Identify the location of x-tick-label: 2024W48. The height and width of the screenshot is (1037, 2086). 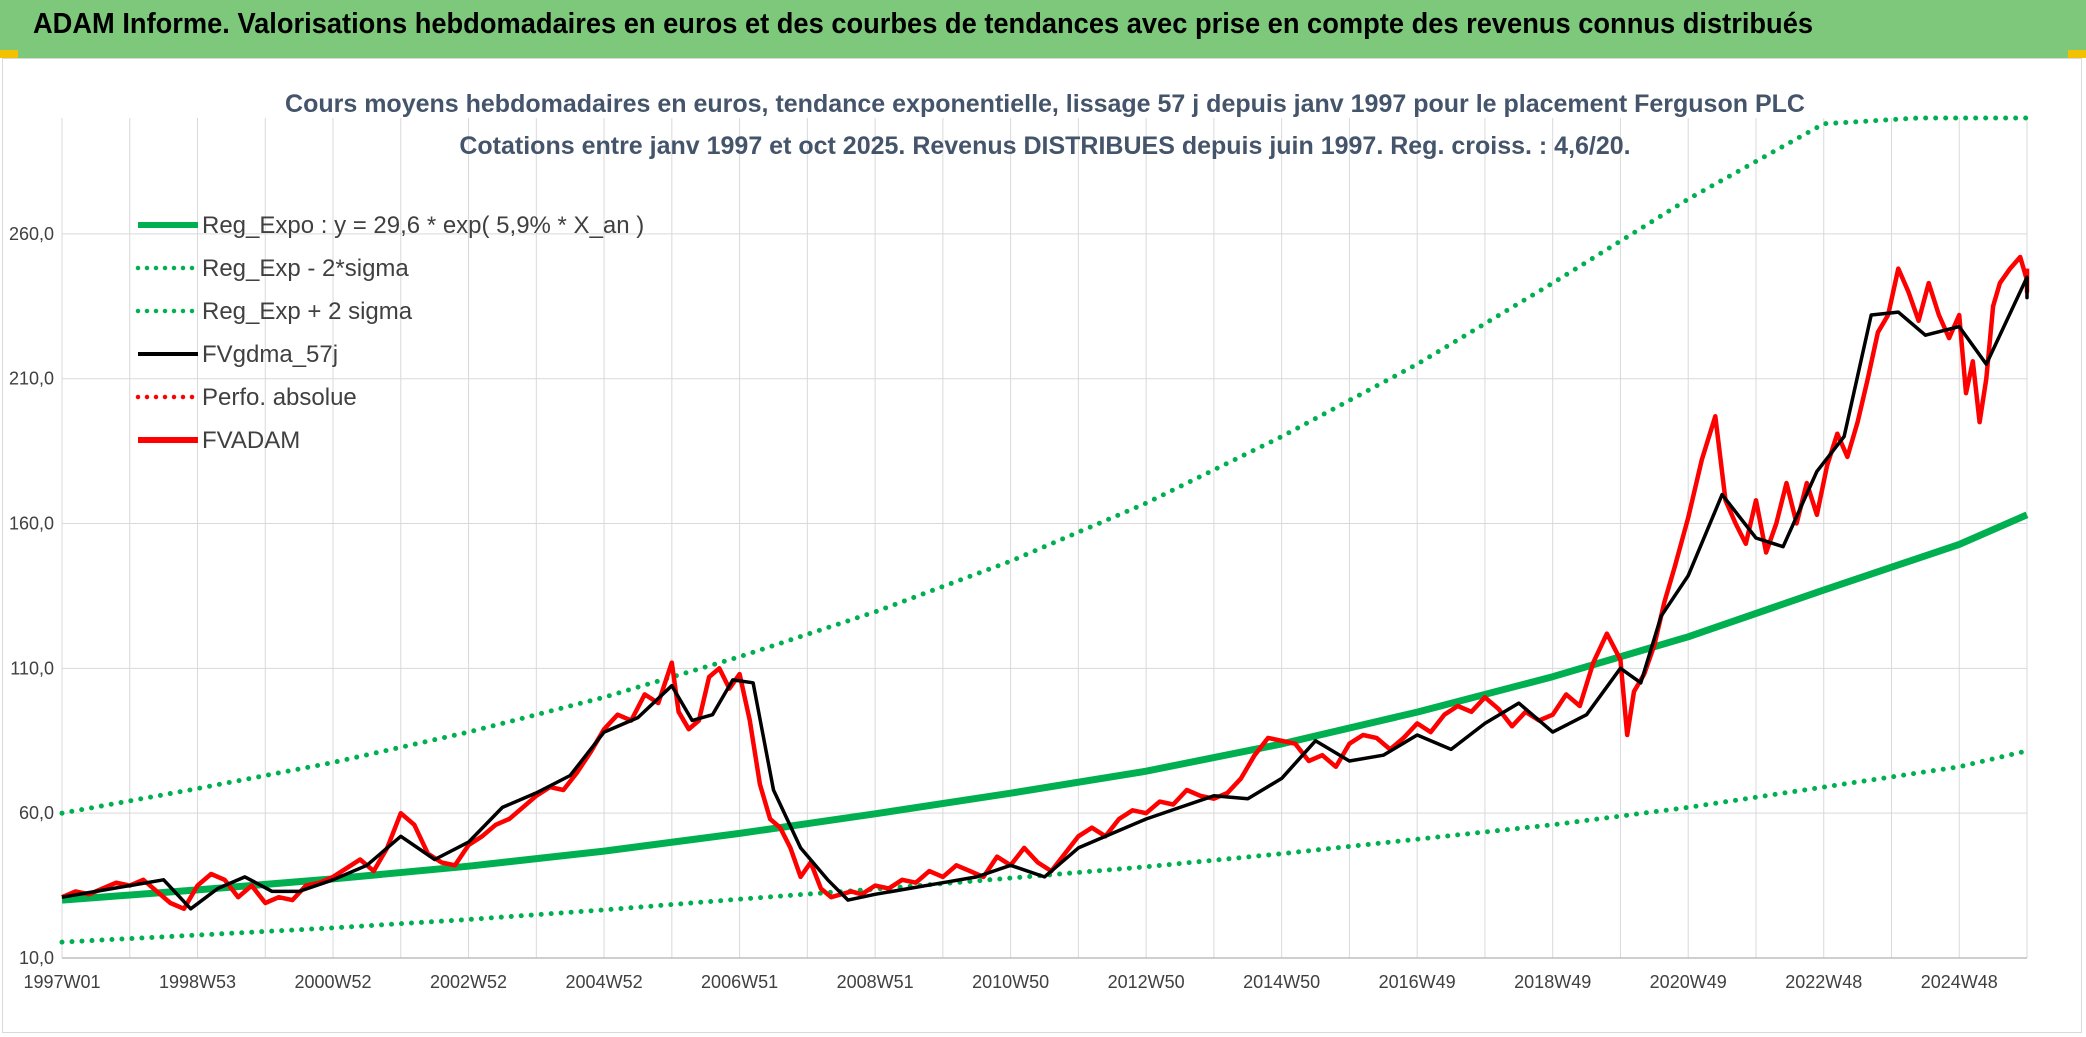
(1959, 982).